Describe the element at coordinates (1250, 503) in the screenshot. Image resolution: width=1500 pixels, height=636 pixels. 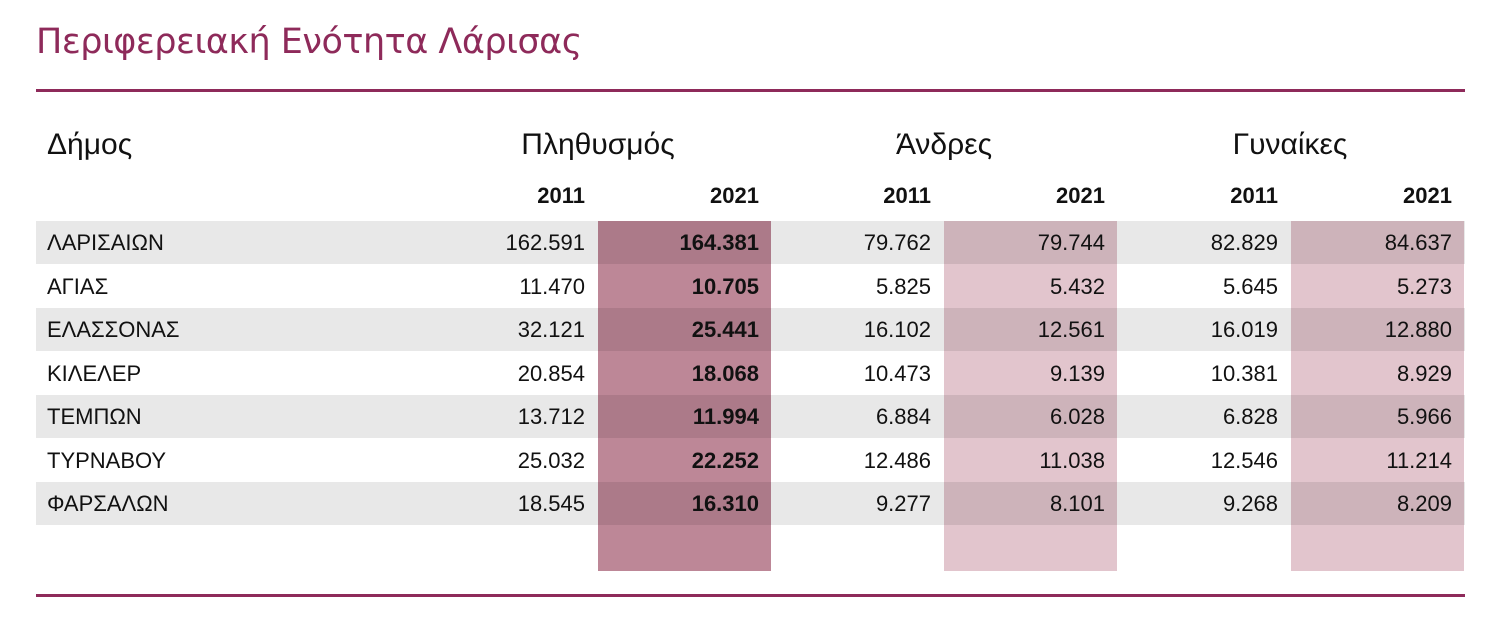
I see `cell-women-2011: 9.268` at that location.